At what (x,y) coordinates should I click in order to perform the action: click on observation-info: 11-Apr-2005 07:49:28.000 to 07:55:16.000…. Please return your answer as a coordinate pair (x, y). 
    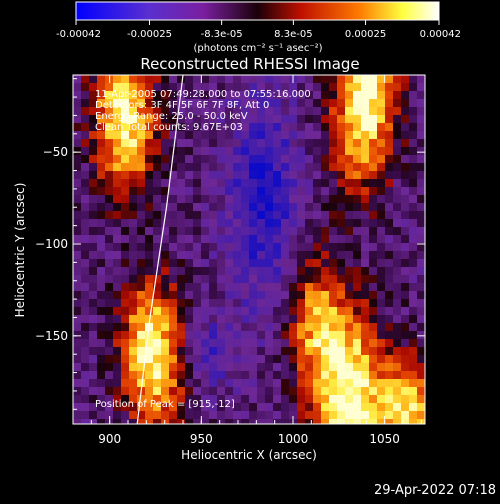
    Looking at the image, I should click on (203, 111).